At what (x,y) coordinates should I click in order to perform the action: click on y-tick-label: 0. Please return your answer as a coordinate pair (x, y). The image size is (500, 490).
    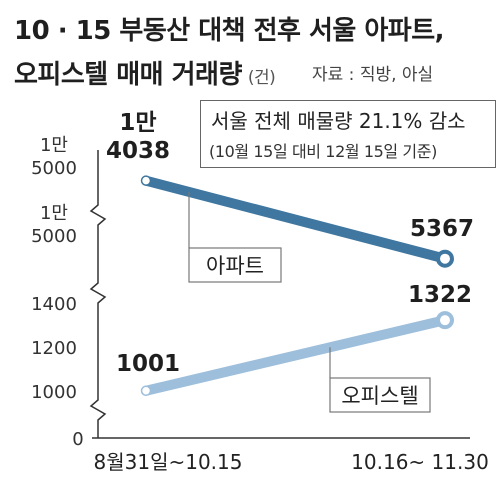
    Looking at the image, I should click on (77, 439).